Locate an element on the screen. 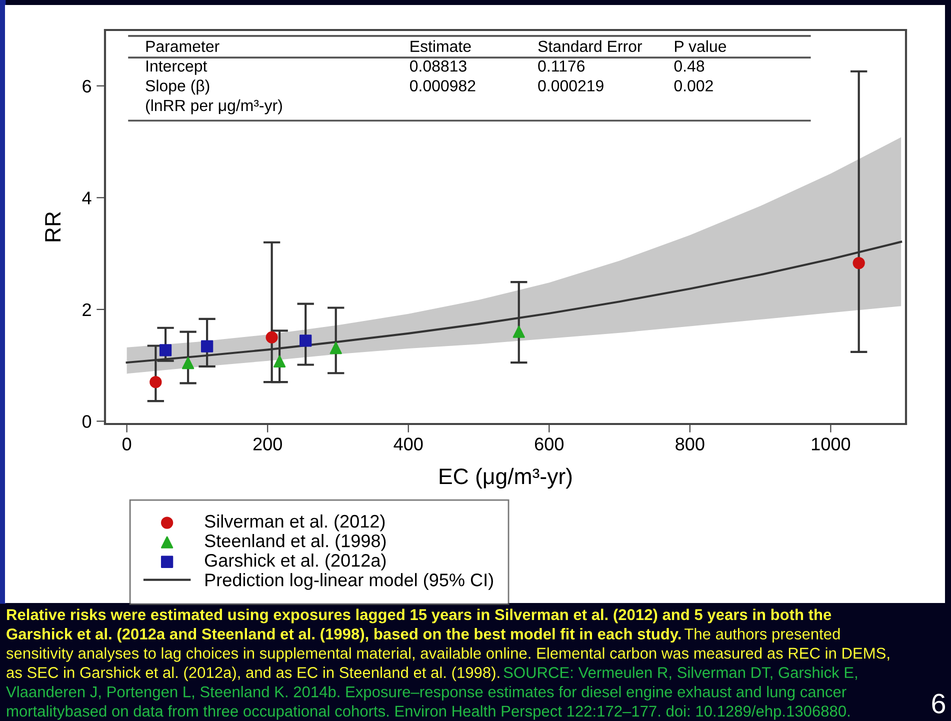  x-tick-label: 600 is located at coordinates (549, 444).